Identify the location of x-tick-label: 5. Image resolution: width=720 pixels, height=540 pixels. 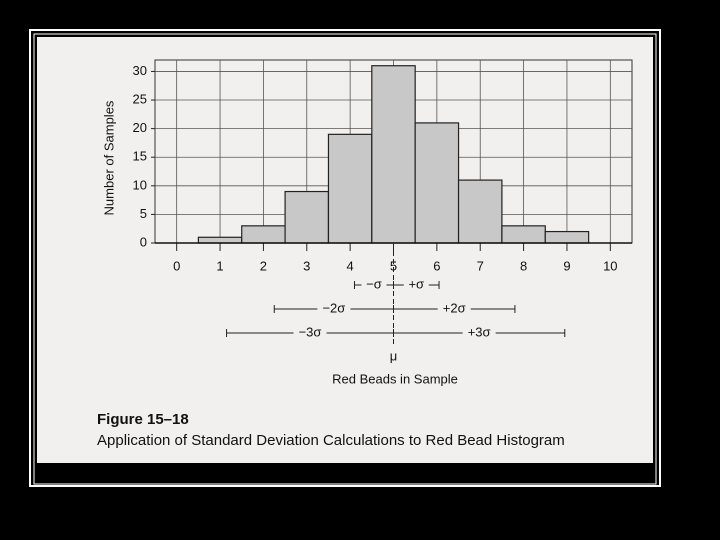
(393, 265).